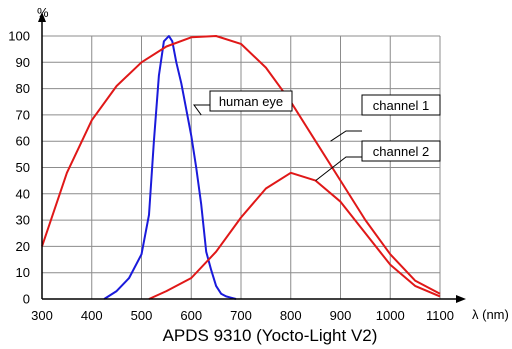 This screenshot has width=512, height=349. Describe the element at coordinates (23, 220) in the screenshot. I see `y-tick-label: 30` at that location.